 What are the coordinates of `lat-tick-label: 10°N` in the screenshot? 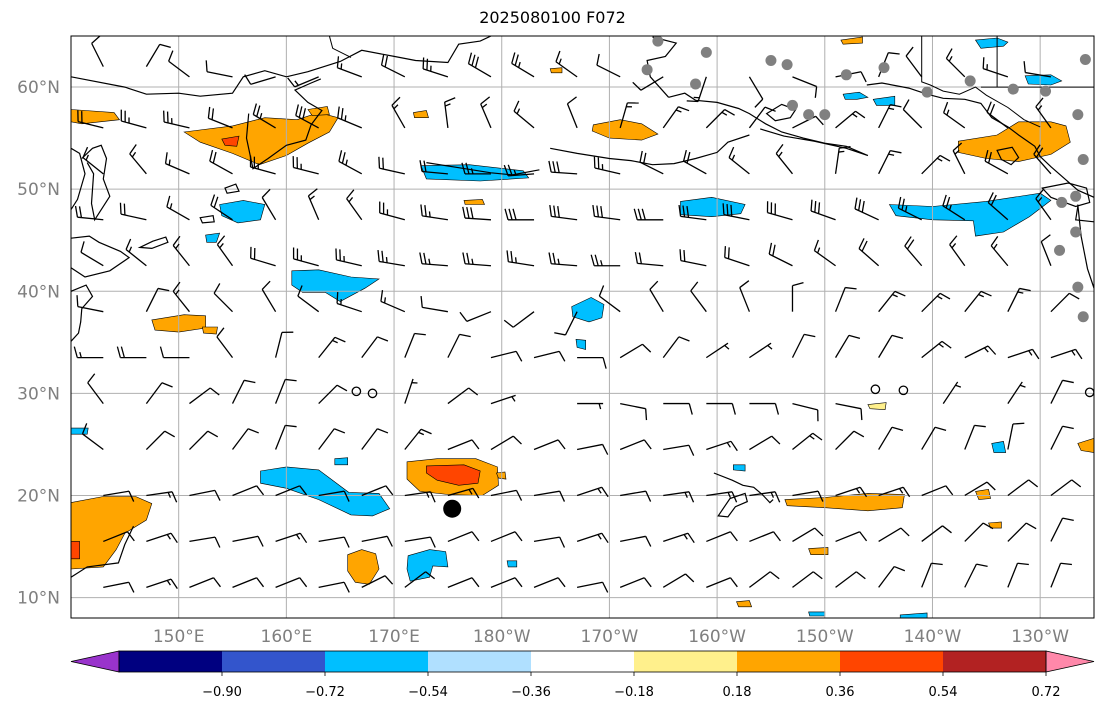 It's located at (38, 599).